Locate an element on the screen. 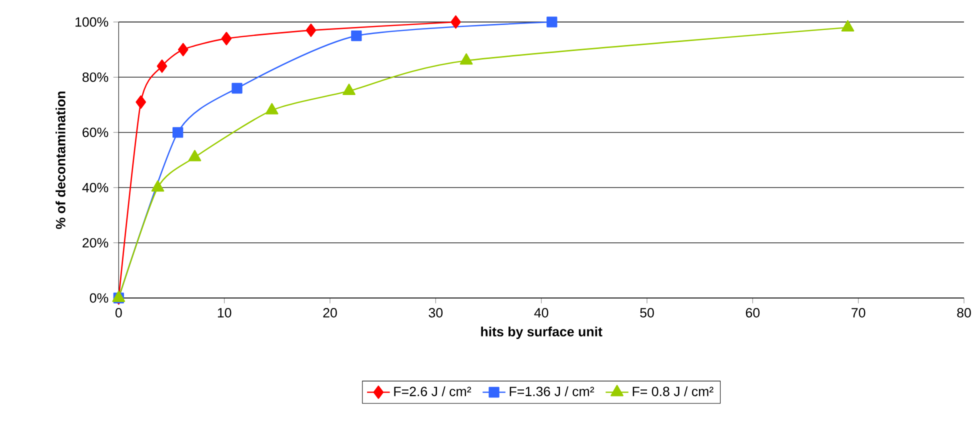 This screenshot has height=436, width=980. x-axis-title: hits by surface unit is located at coordinates (541, 333).